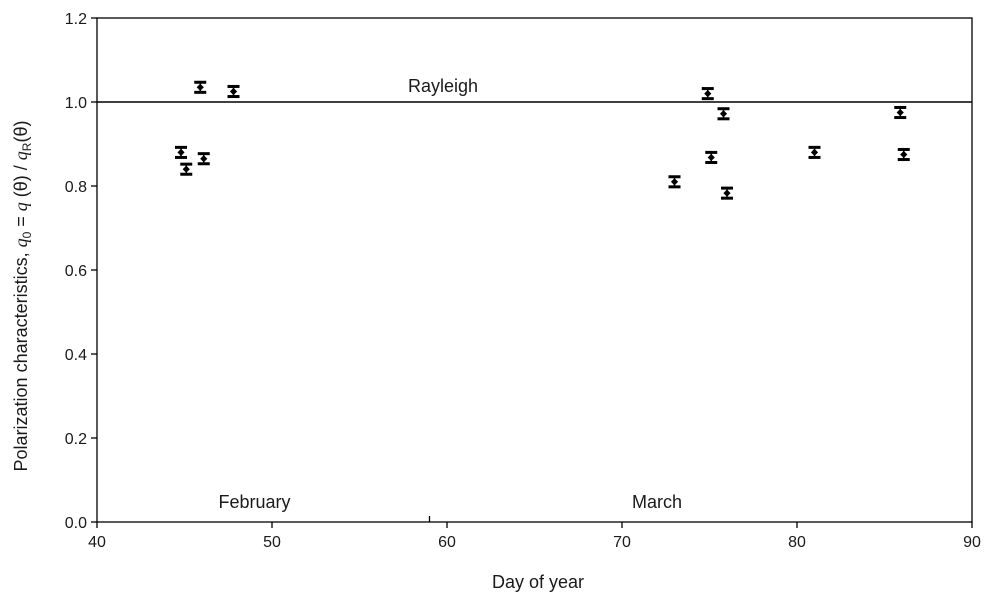 The image size is (985, 596). What do you see at coordinates (76, 523) in the screenshot?
I see `y-tick-label: 0.0` at bounding box center [76, 523].